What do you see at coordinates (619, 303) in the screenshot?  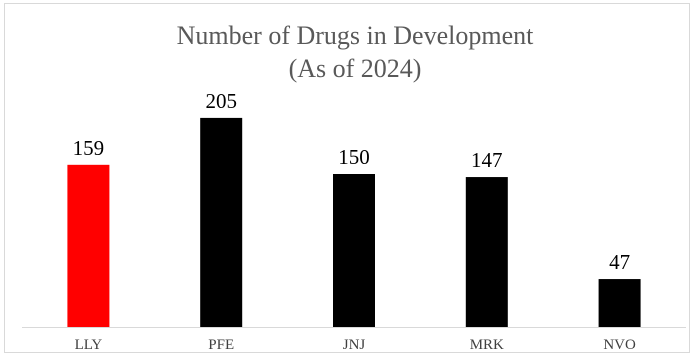 I see `bar-nvo` at bounding box center [619, 303].